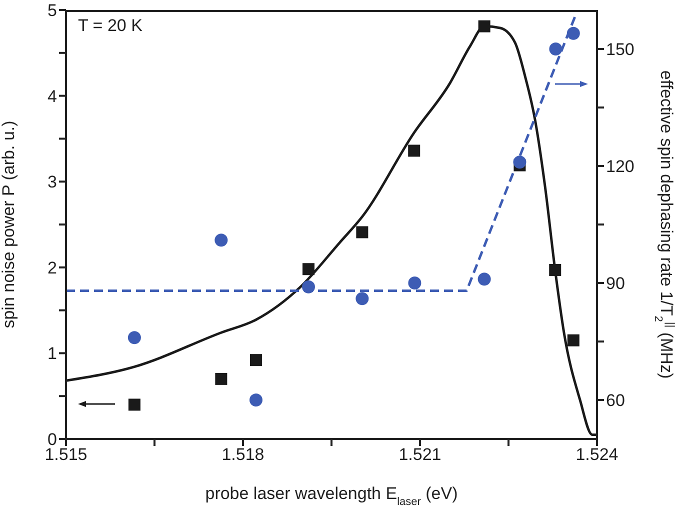 Image resolution: width=675 pixels, height=512 pixels. I want to click on y2-tick-label: 90, so click(615, 284).